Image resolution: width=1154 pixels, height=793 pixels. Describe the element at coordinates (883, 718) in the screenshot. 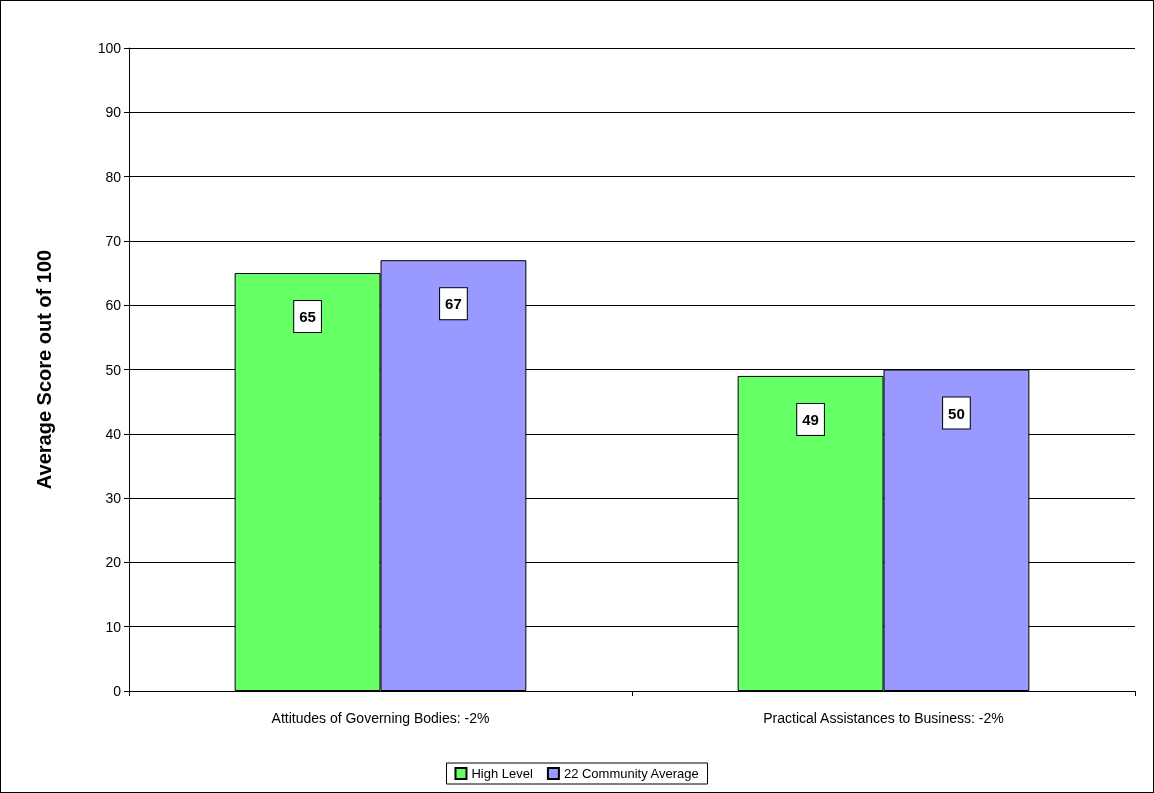

I see `x-tick-label: Practical Assistances to Business: -2%` at that location.